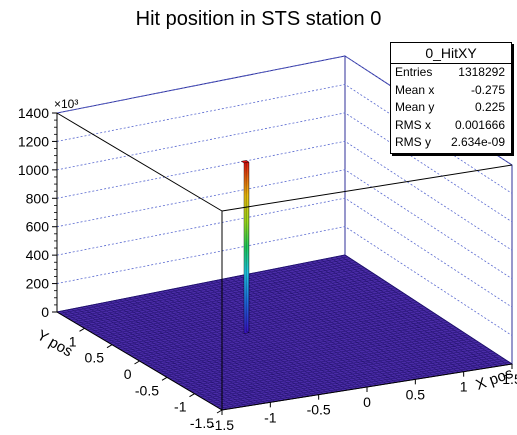  I want to click on stats-row-mean-y: Mean y 0.225, so click(451, 108).